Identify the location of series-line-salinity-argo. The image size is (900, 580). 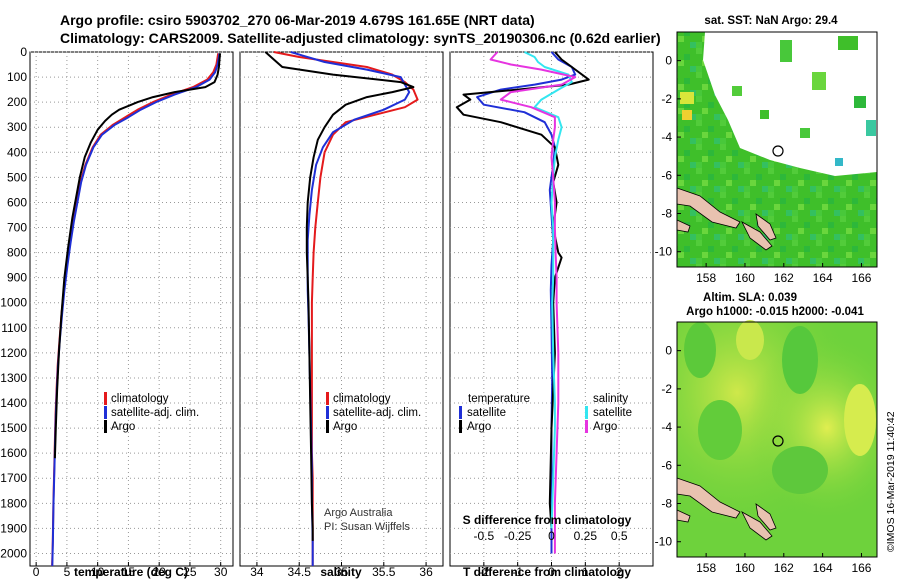
(533, 302).